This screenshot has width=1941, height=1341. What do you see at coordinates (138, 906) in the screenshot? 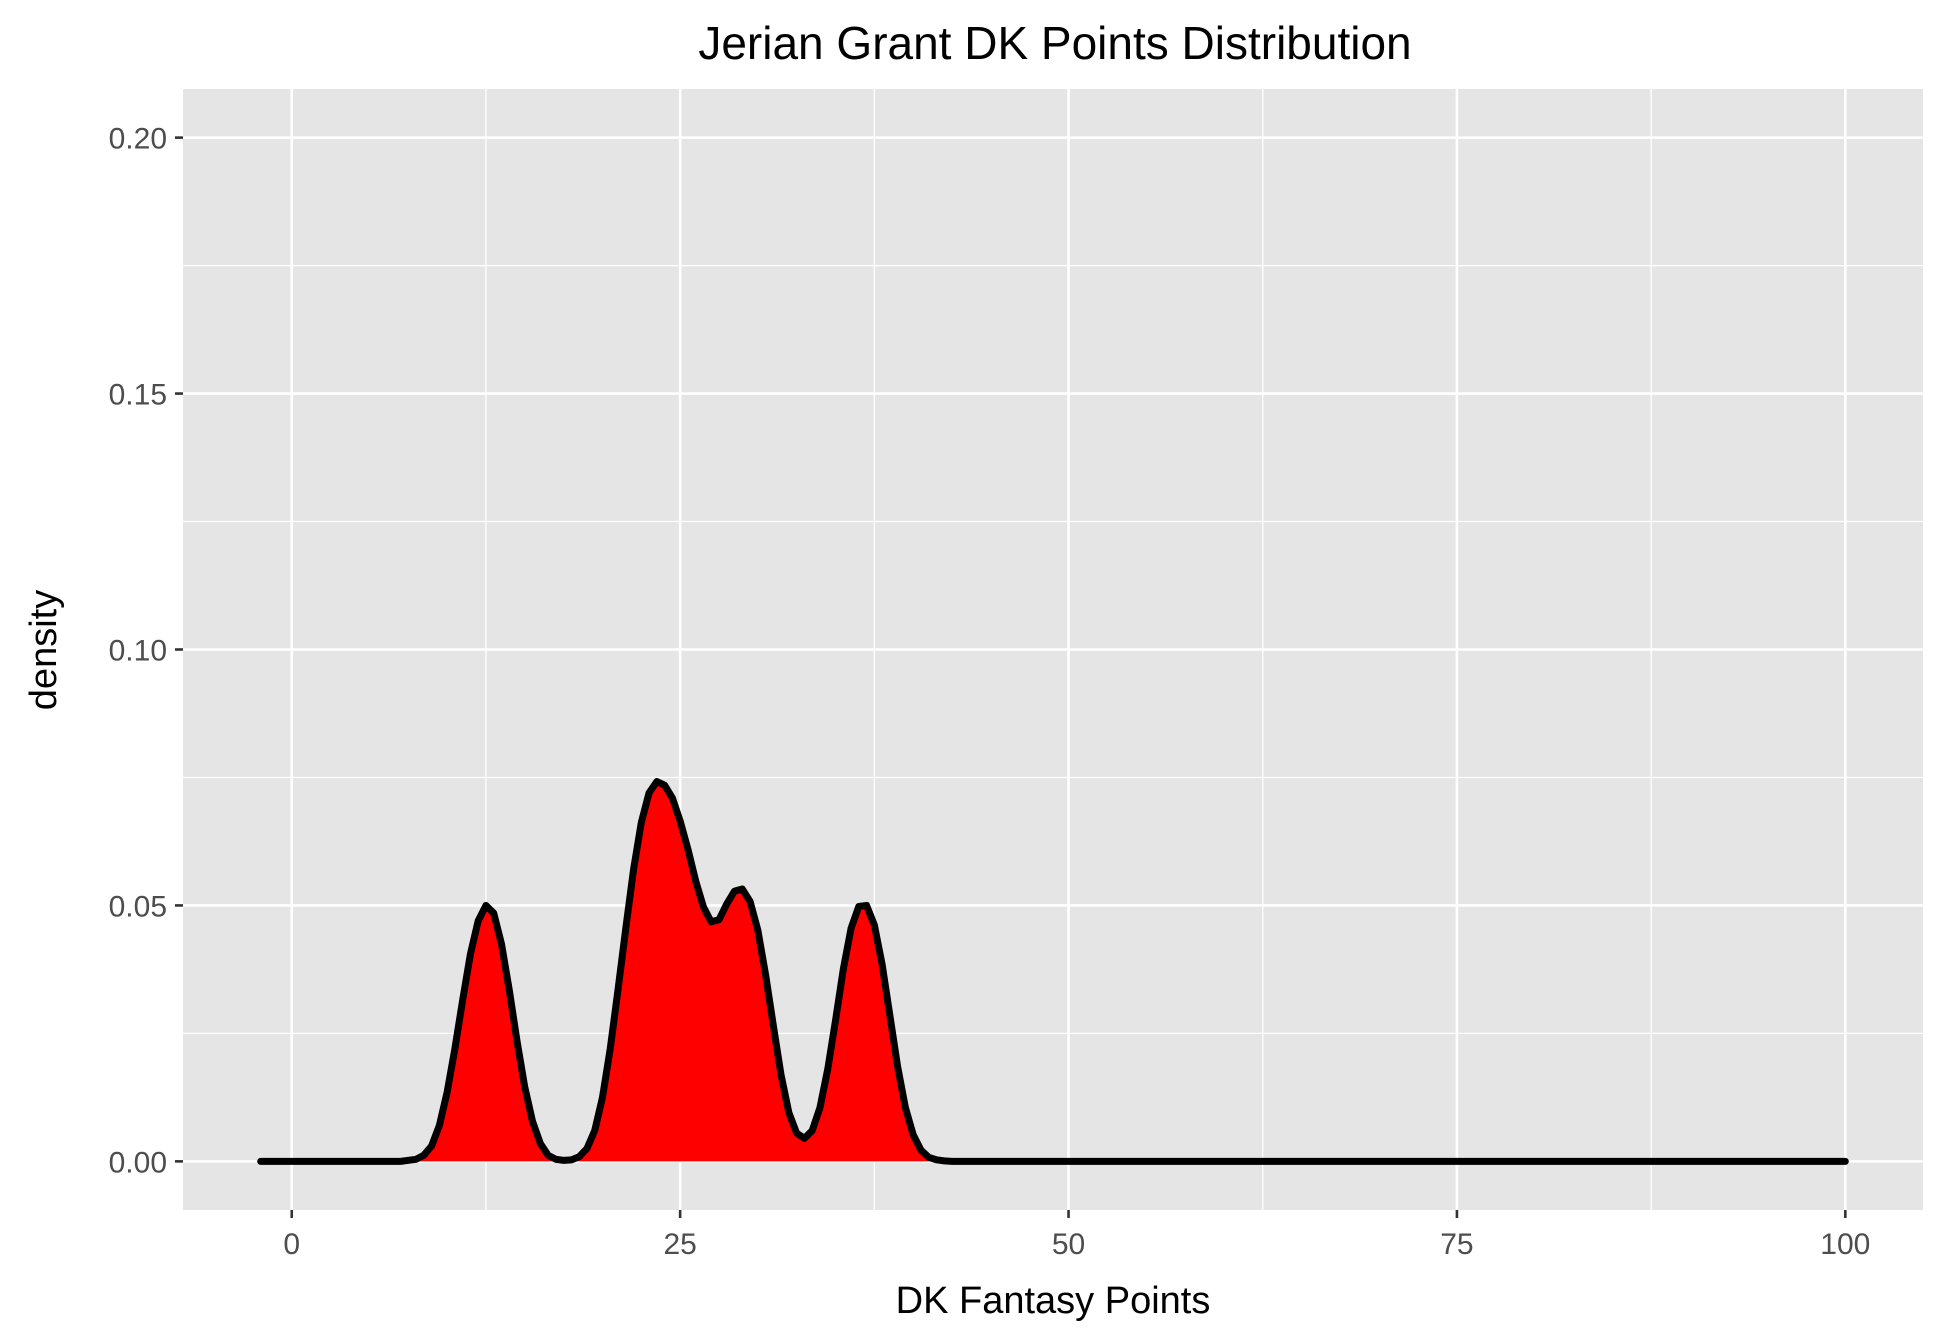
I see `y-tick-label: 0.05` at bounding box center [138, 906].